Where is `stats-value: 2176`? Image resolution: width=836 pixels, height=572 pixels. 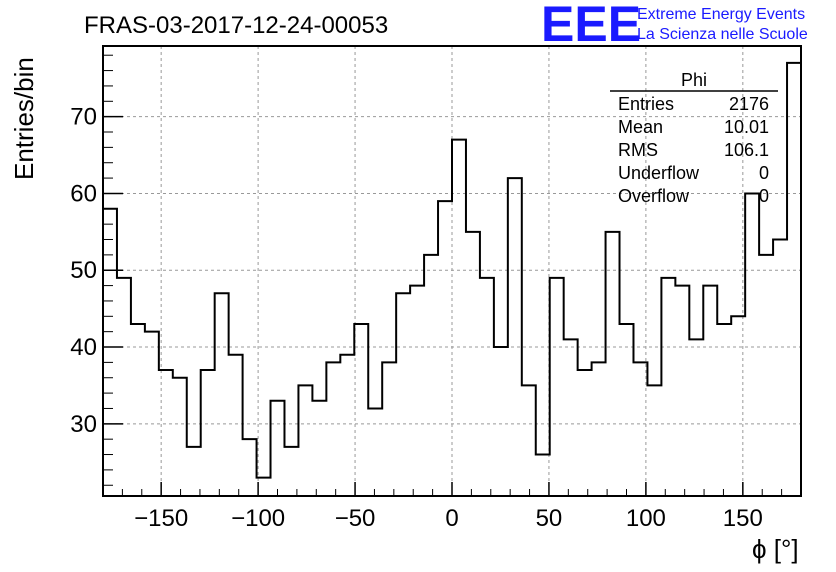 stats-value: 2176 is located at coordinates (749, 104).